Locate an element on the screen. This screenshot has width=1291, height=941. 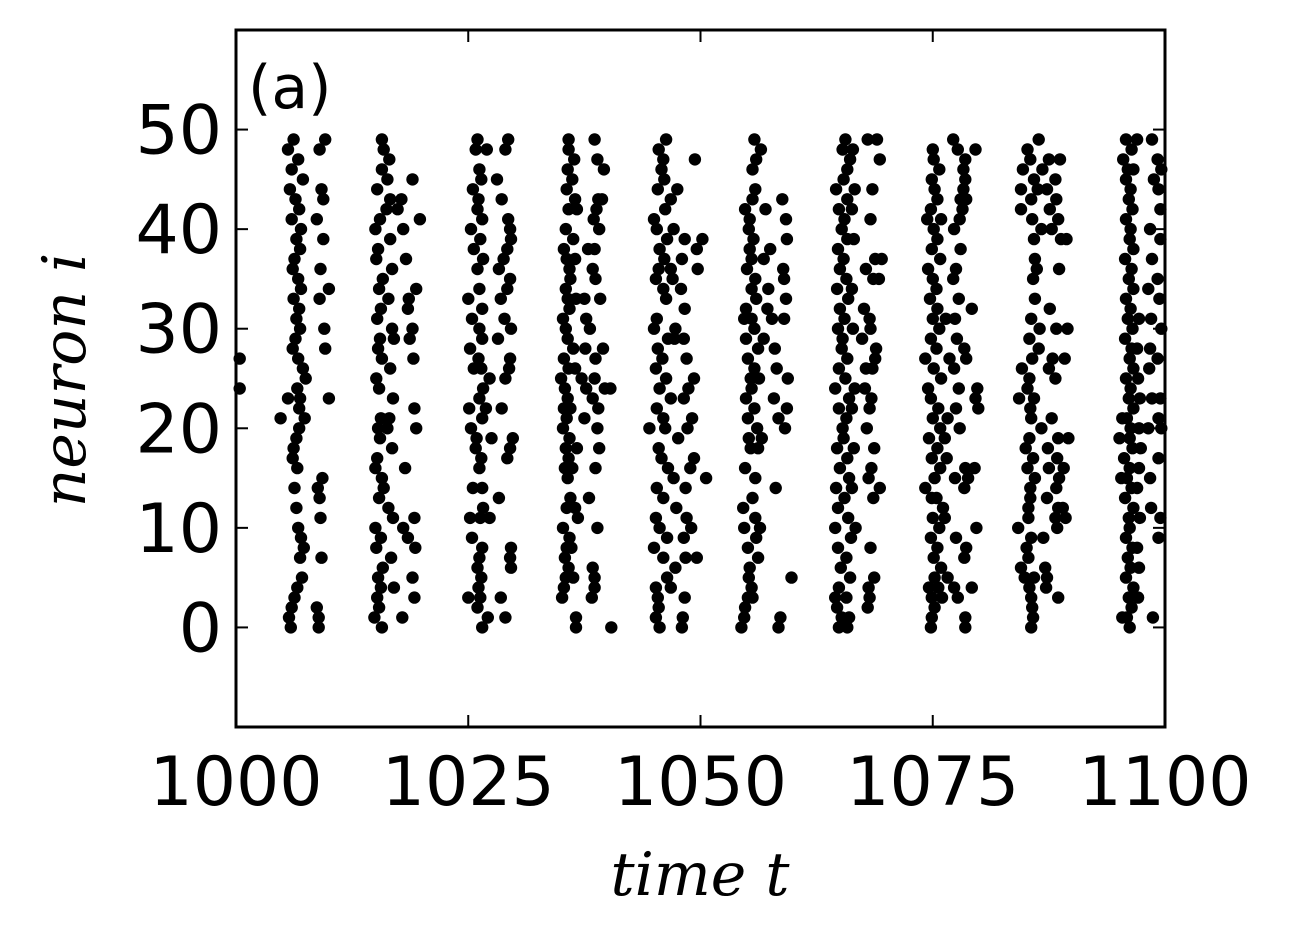
x-tick-label: 1075 is located at coordinates (932, 782).